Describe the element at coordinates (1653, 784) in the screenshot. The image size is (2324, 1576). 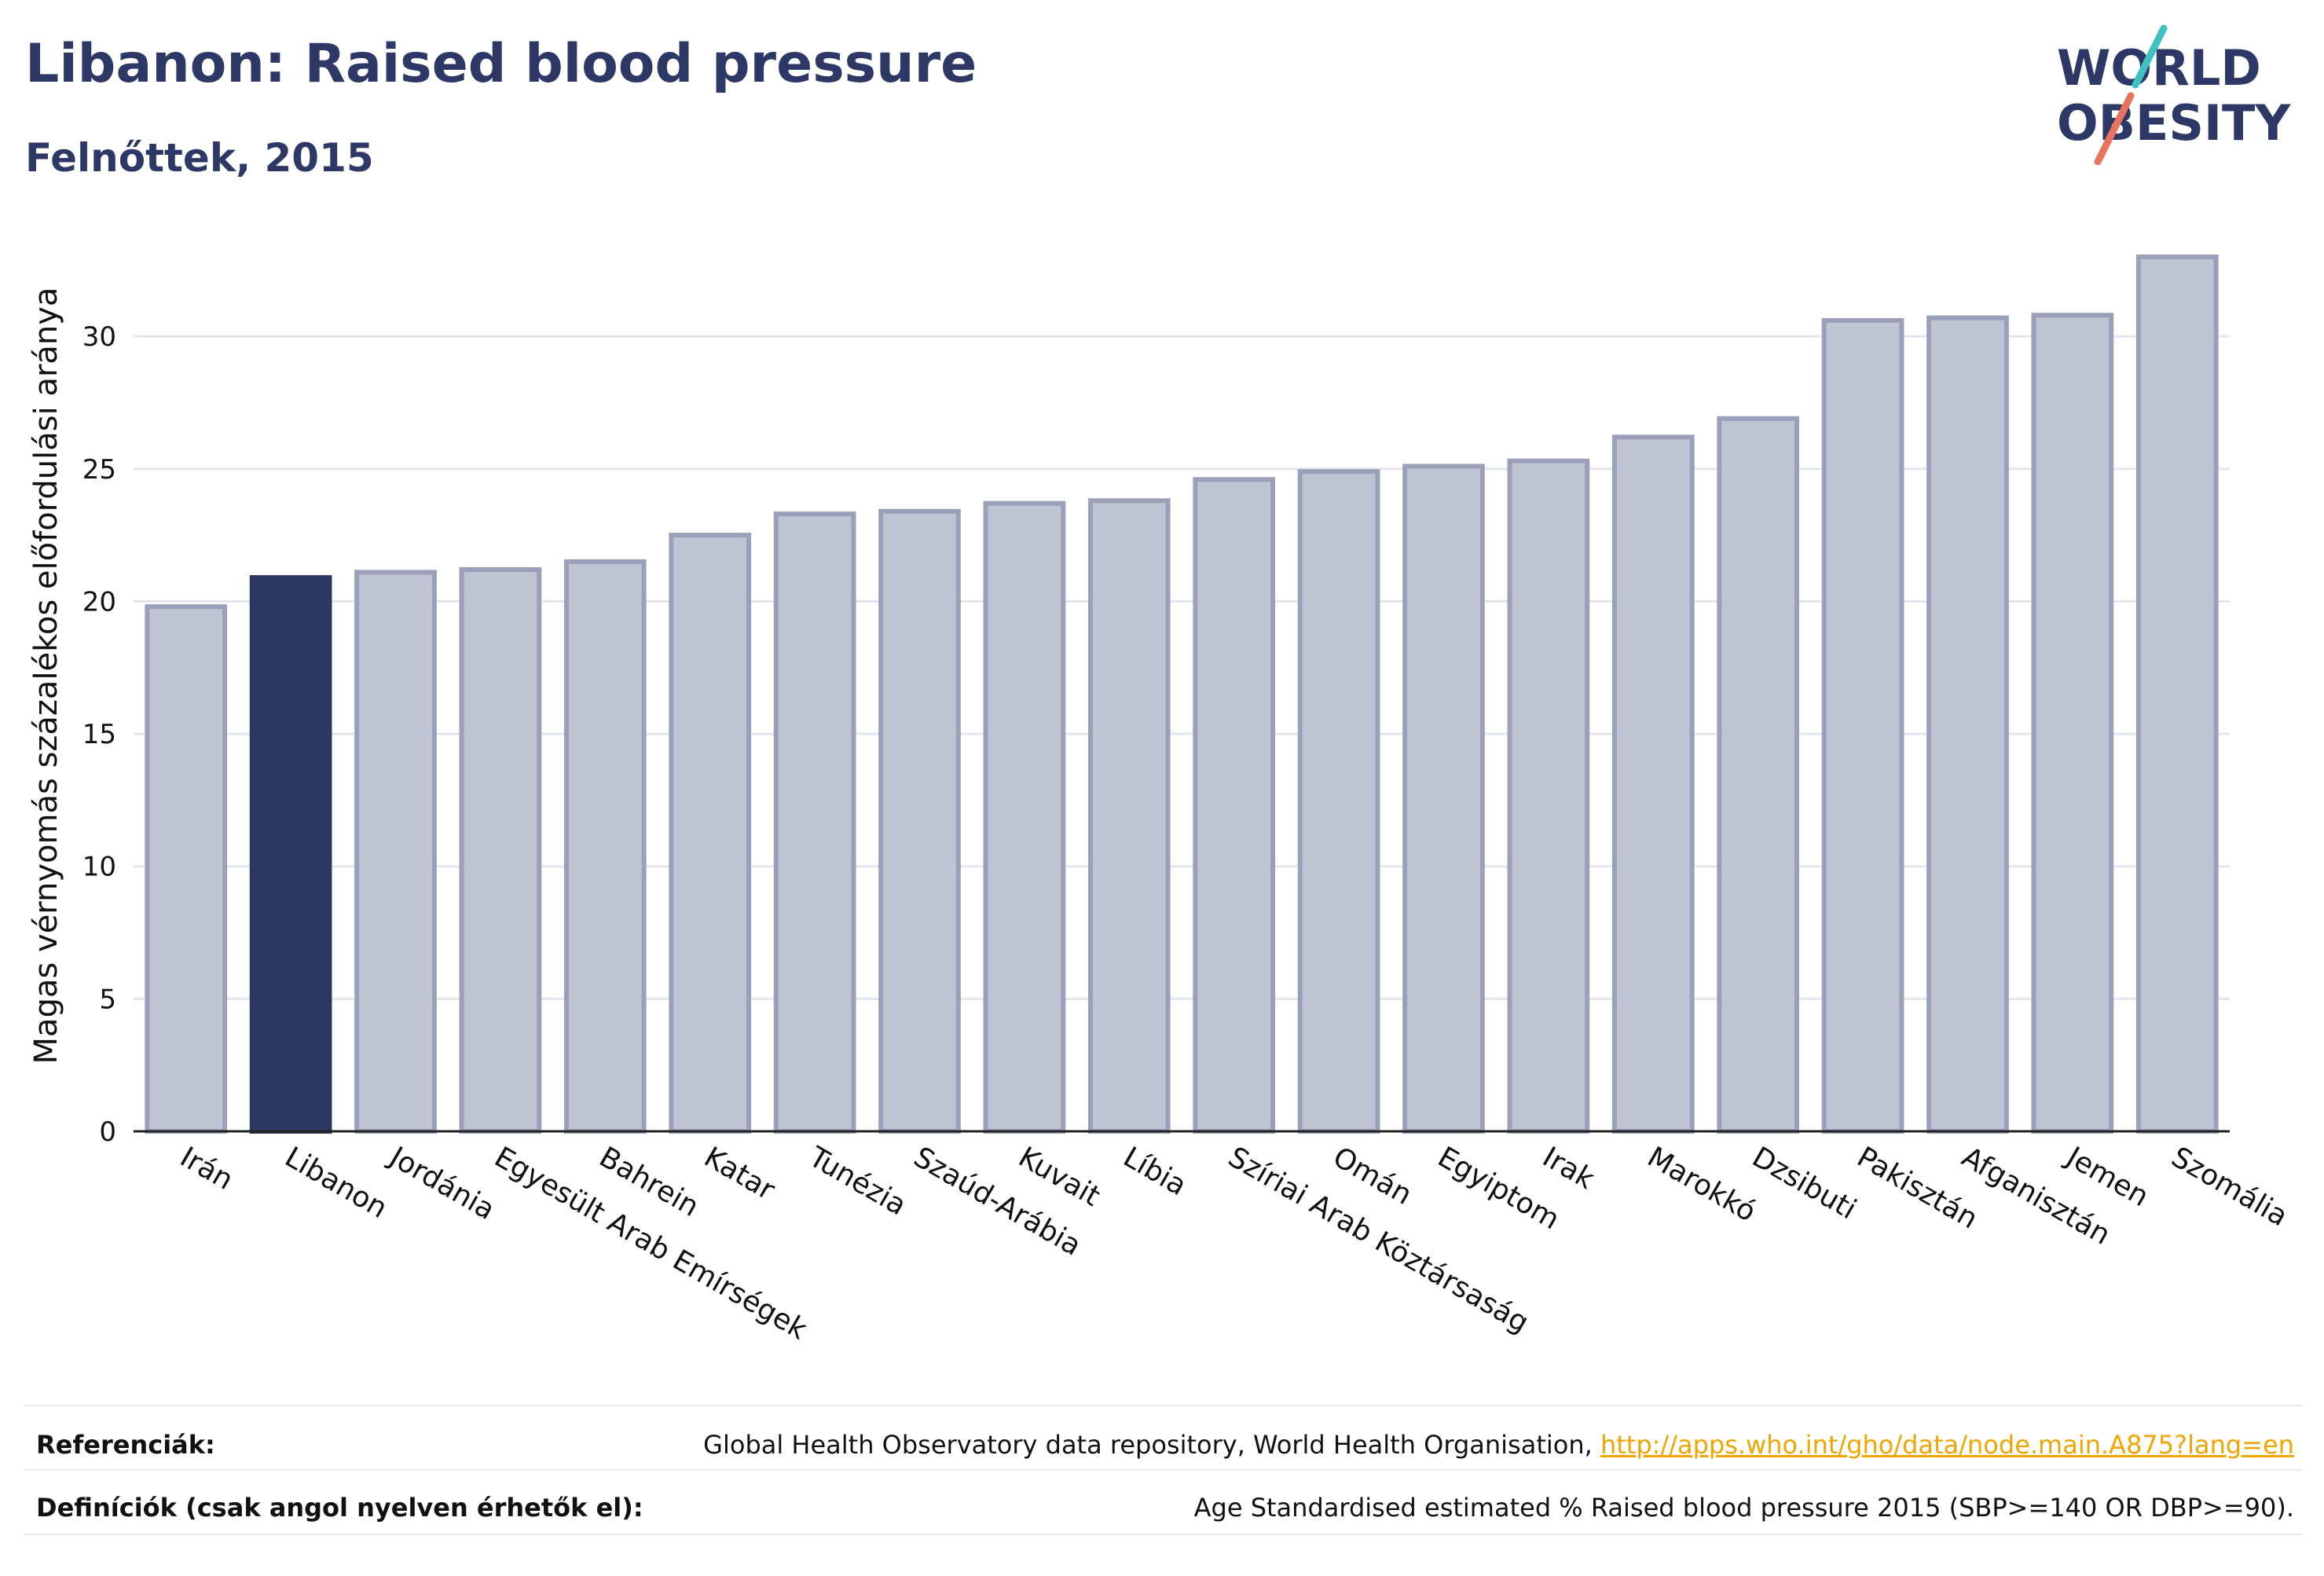
I see `bar-Marokkó` at that location.